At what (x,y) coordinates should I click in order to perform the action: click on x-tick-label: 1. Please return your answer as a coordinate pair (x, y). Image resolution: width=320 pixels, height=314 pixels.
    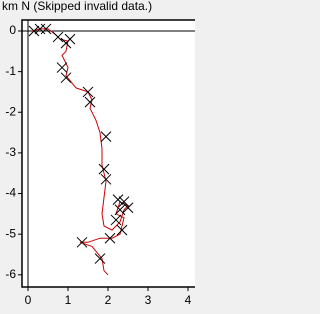
    Looking at the image, I should click on (68, 300).